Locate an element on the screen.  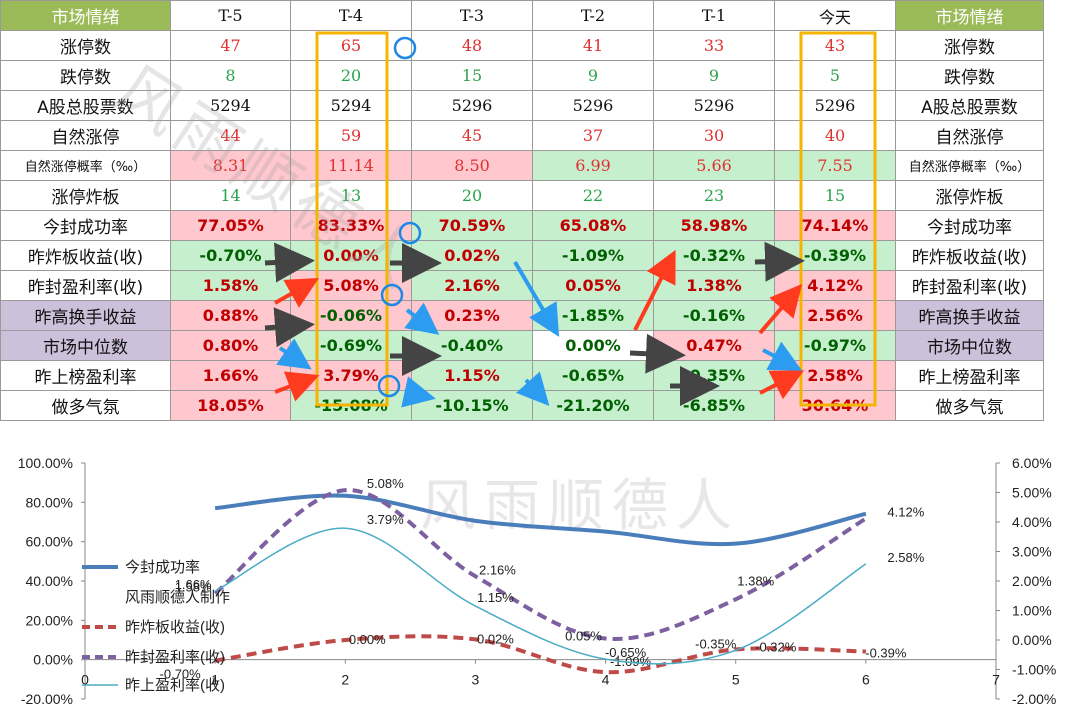
table-cell: 14 is located at coordinates (230, 195).